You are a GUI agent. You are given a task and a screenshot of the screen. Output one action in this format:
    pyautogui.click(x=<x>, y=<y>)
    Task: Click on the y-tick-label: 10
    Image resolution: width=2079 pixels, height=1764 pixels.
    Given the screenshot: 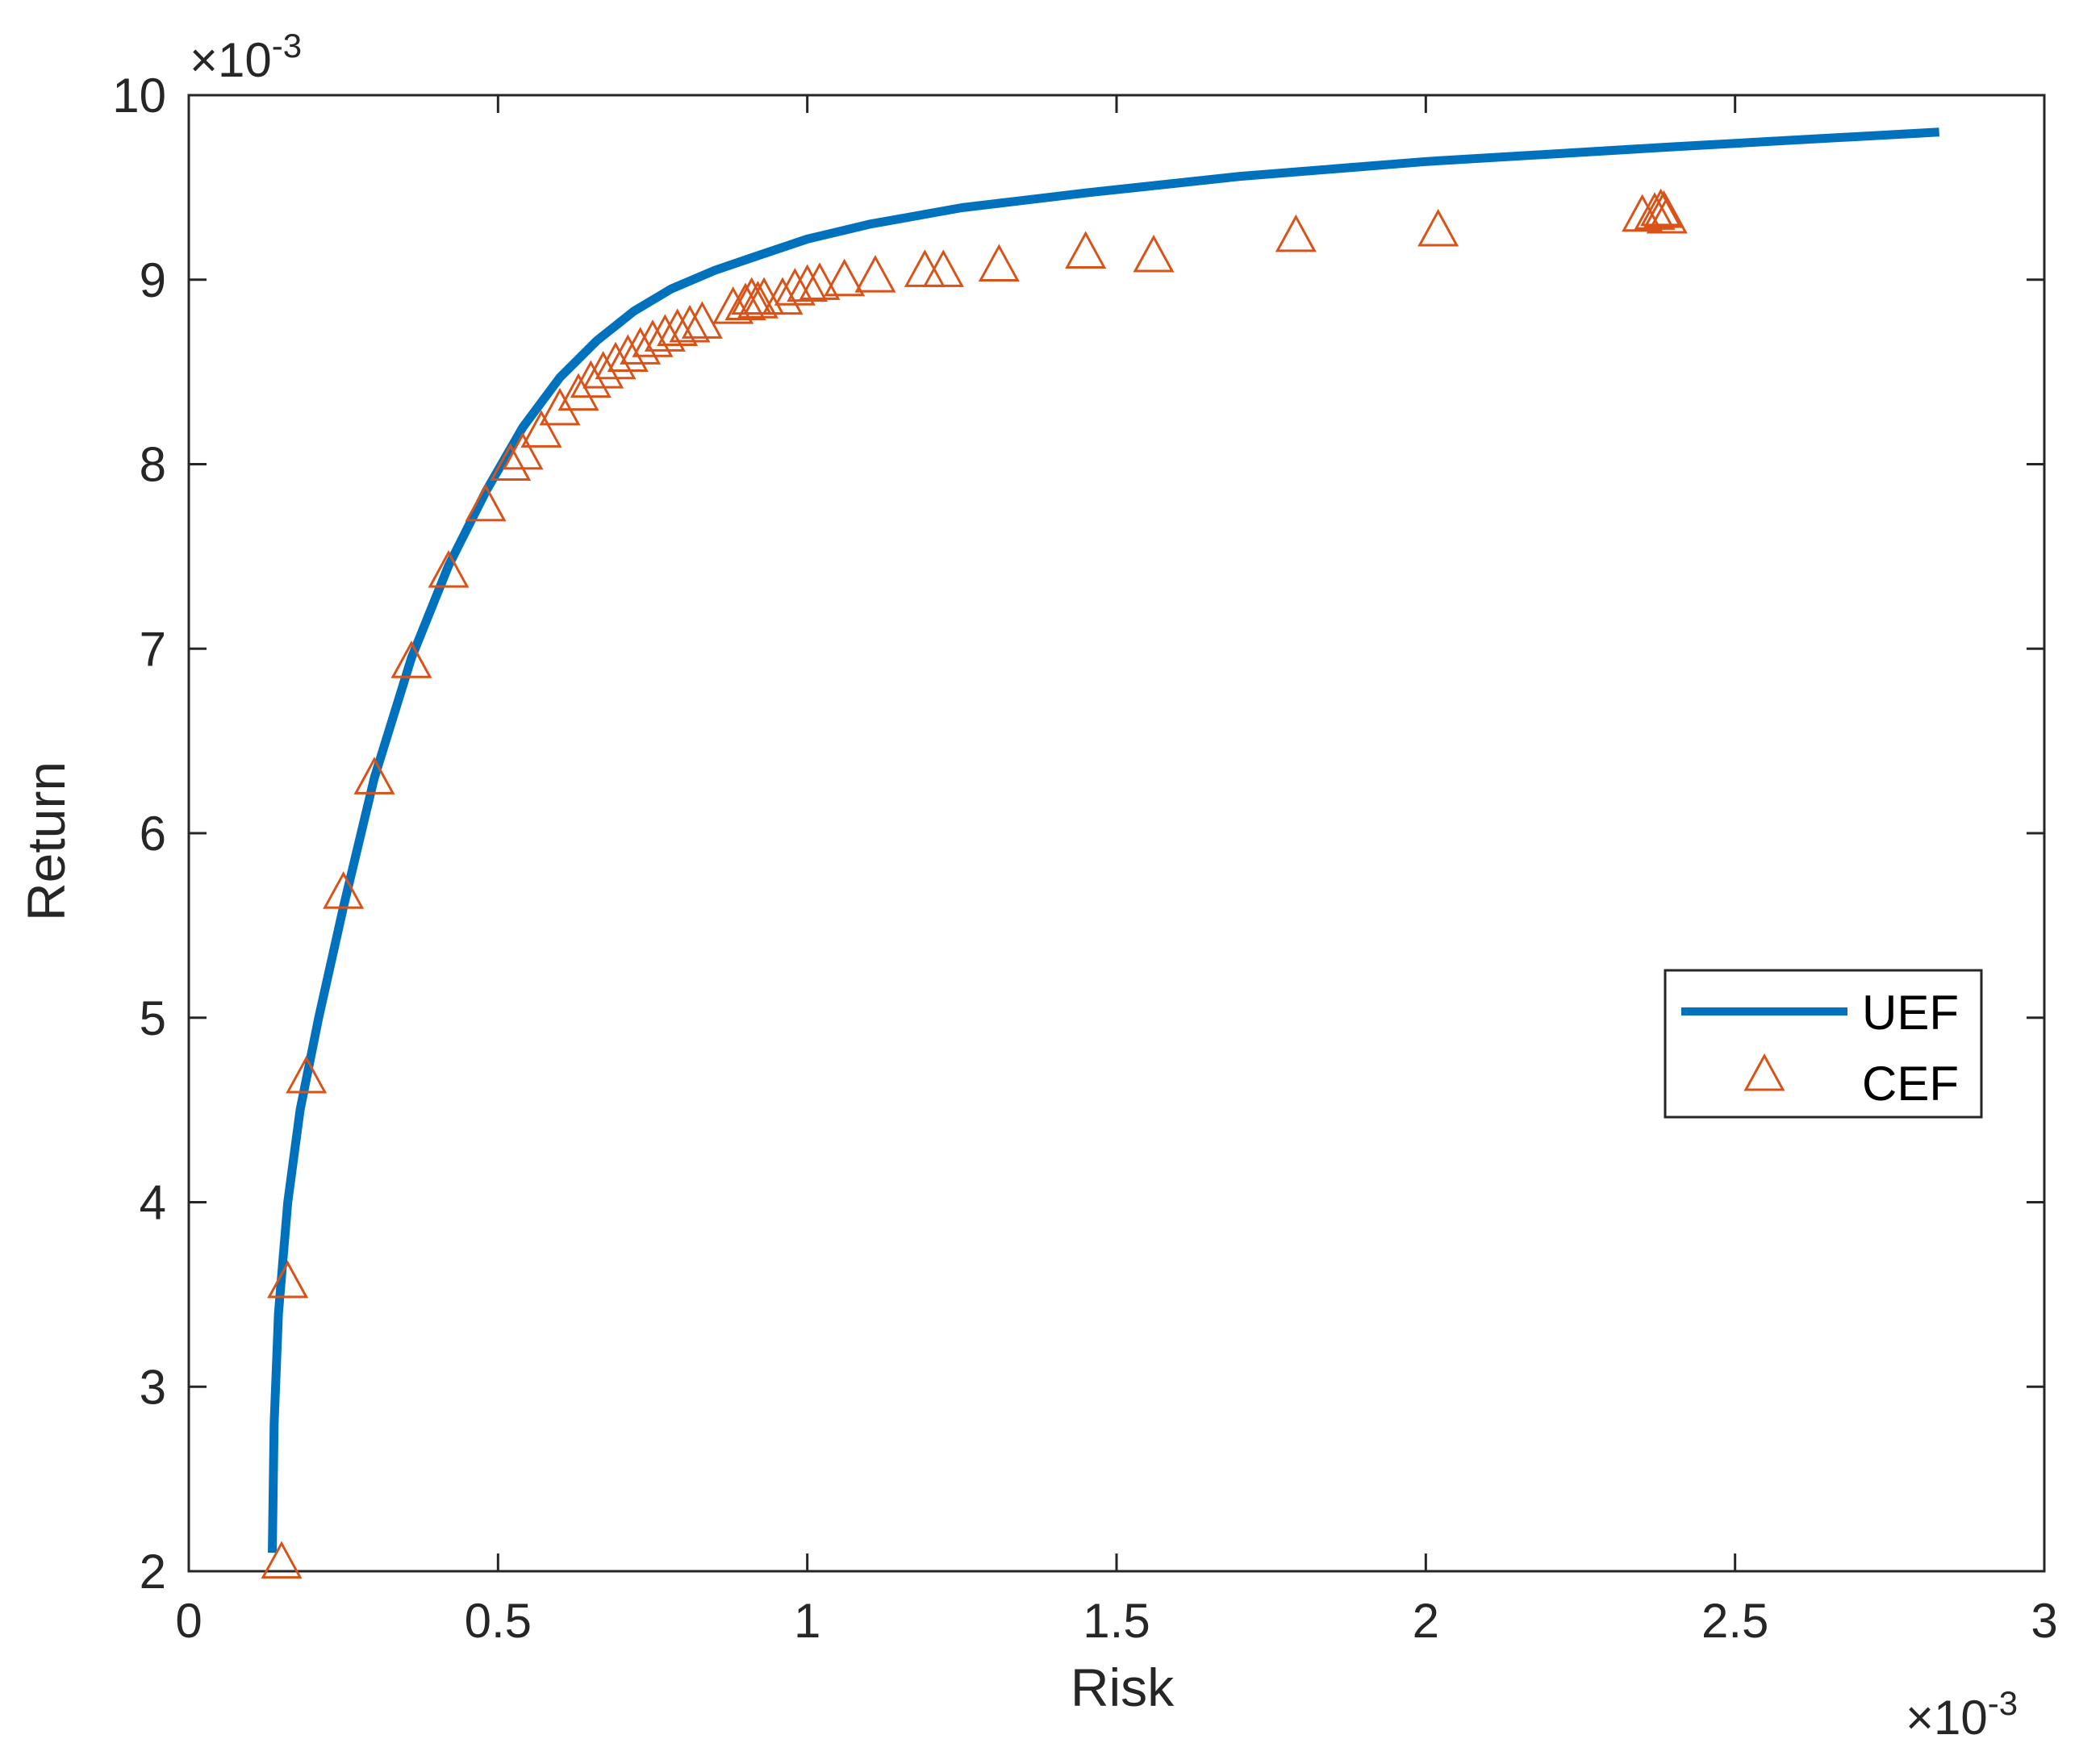 What is the action you would take?
    pyautogui.click(x=139, y=96)
    